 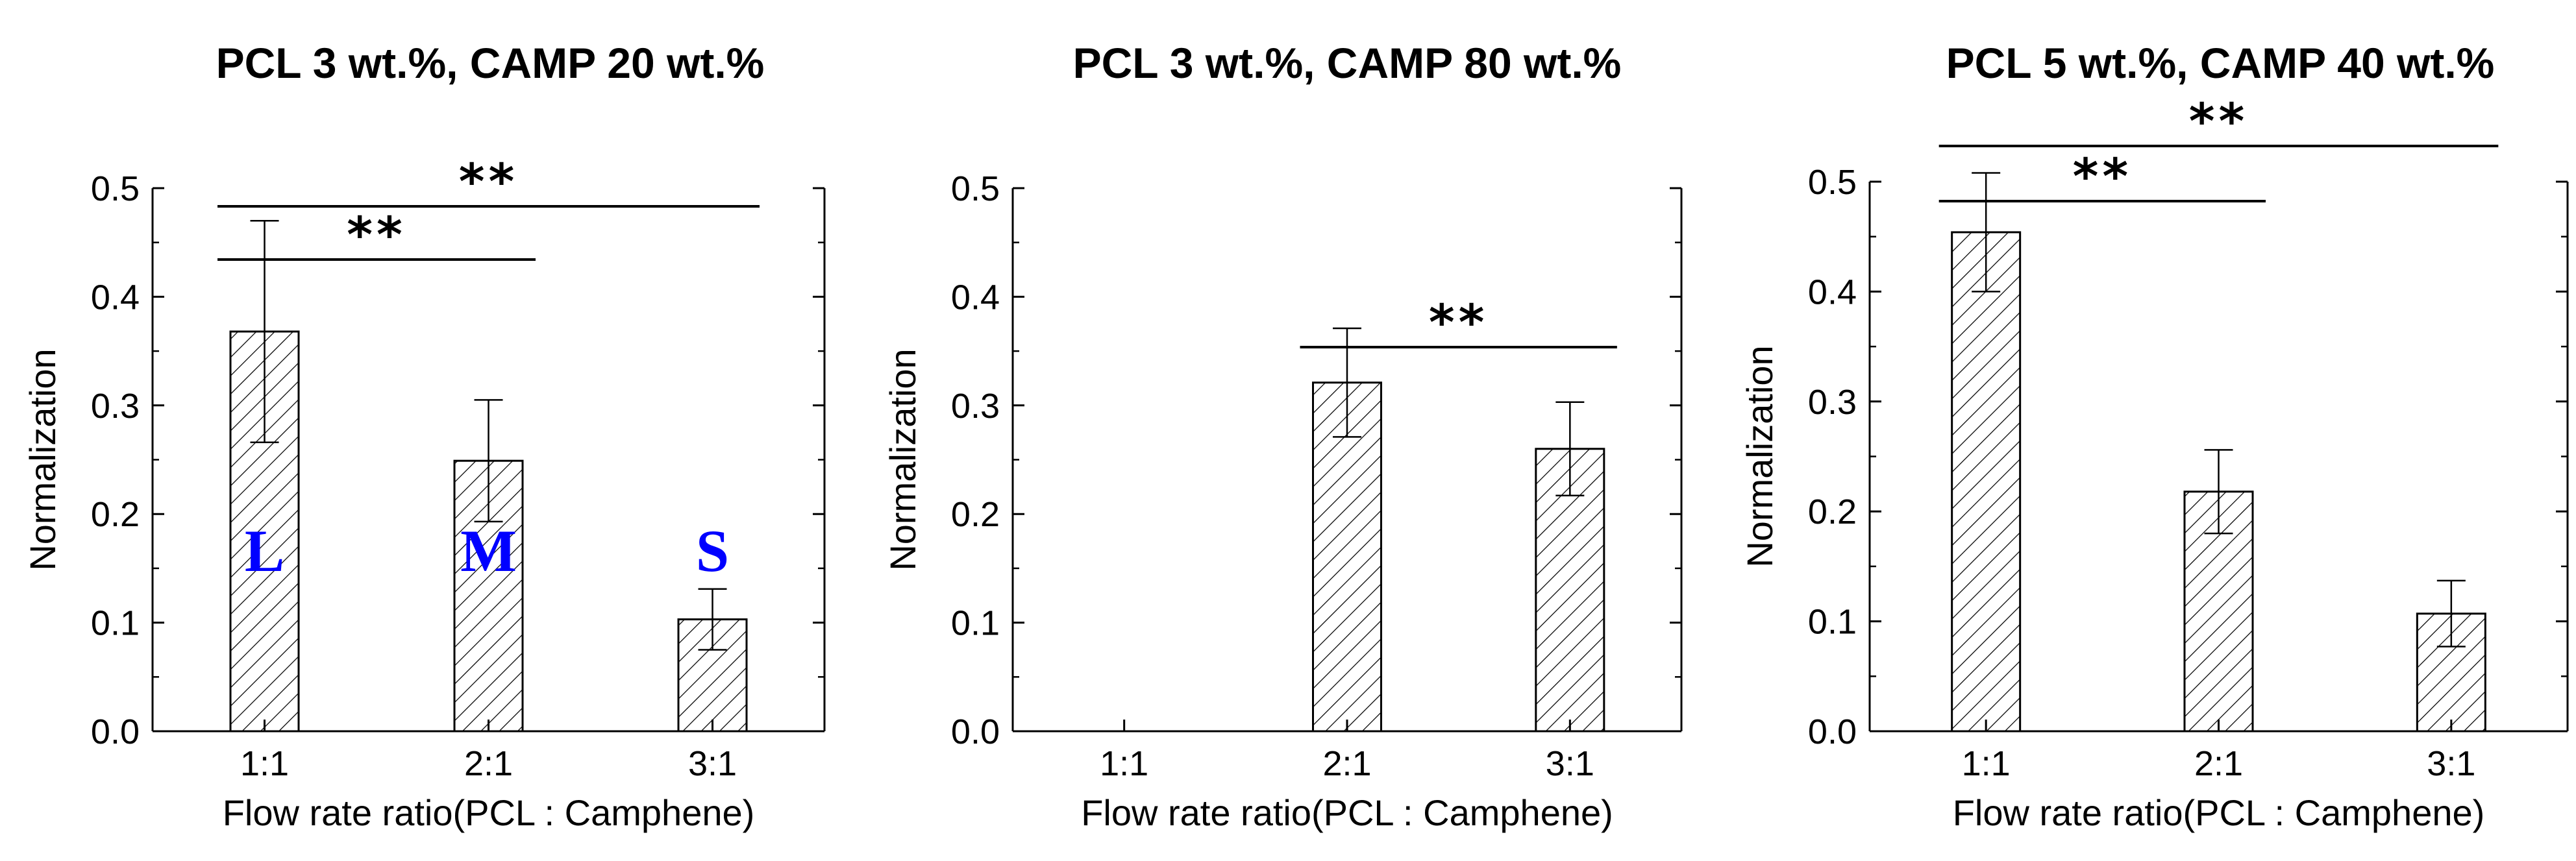 What do you see at coordinates (712, 551) in the screenshot?
I see `bar-size-label: S` at bounding box center [712, 551].